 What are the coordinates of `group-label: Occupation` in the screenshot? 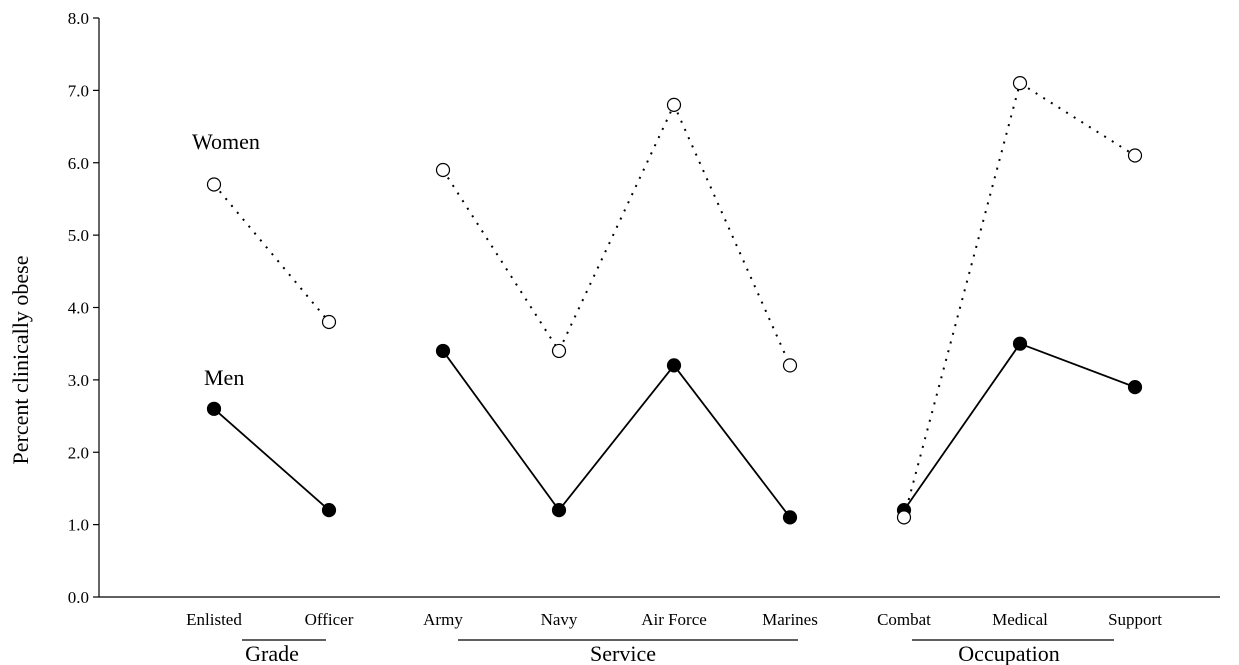 It's located at (1008, 653).